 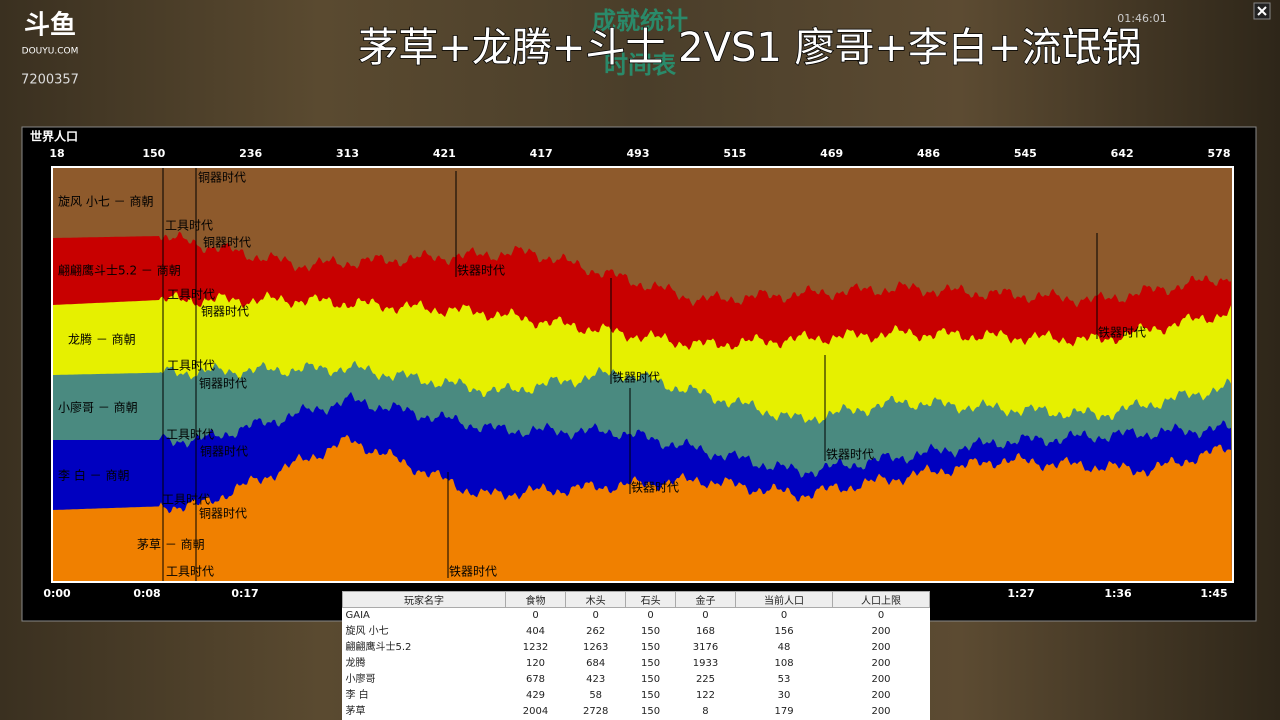 What do you see at coordinates (535, 680) in the screenshot?
I see `table-cell: 678` at bounding box center [535, 680].